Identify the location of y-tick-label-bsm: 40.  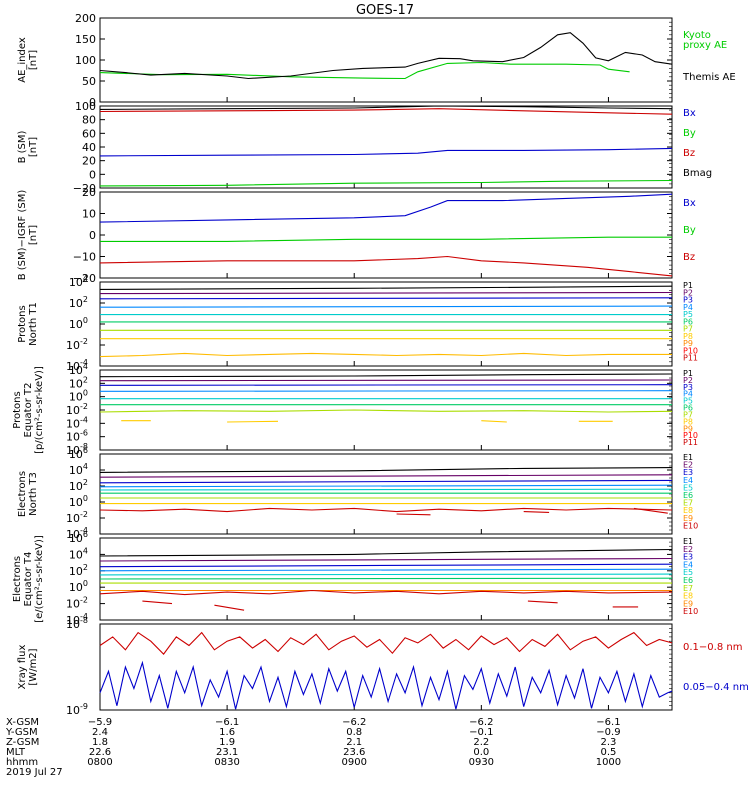
(89, 147).